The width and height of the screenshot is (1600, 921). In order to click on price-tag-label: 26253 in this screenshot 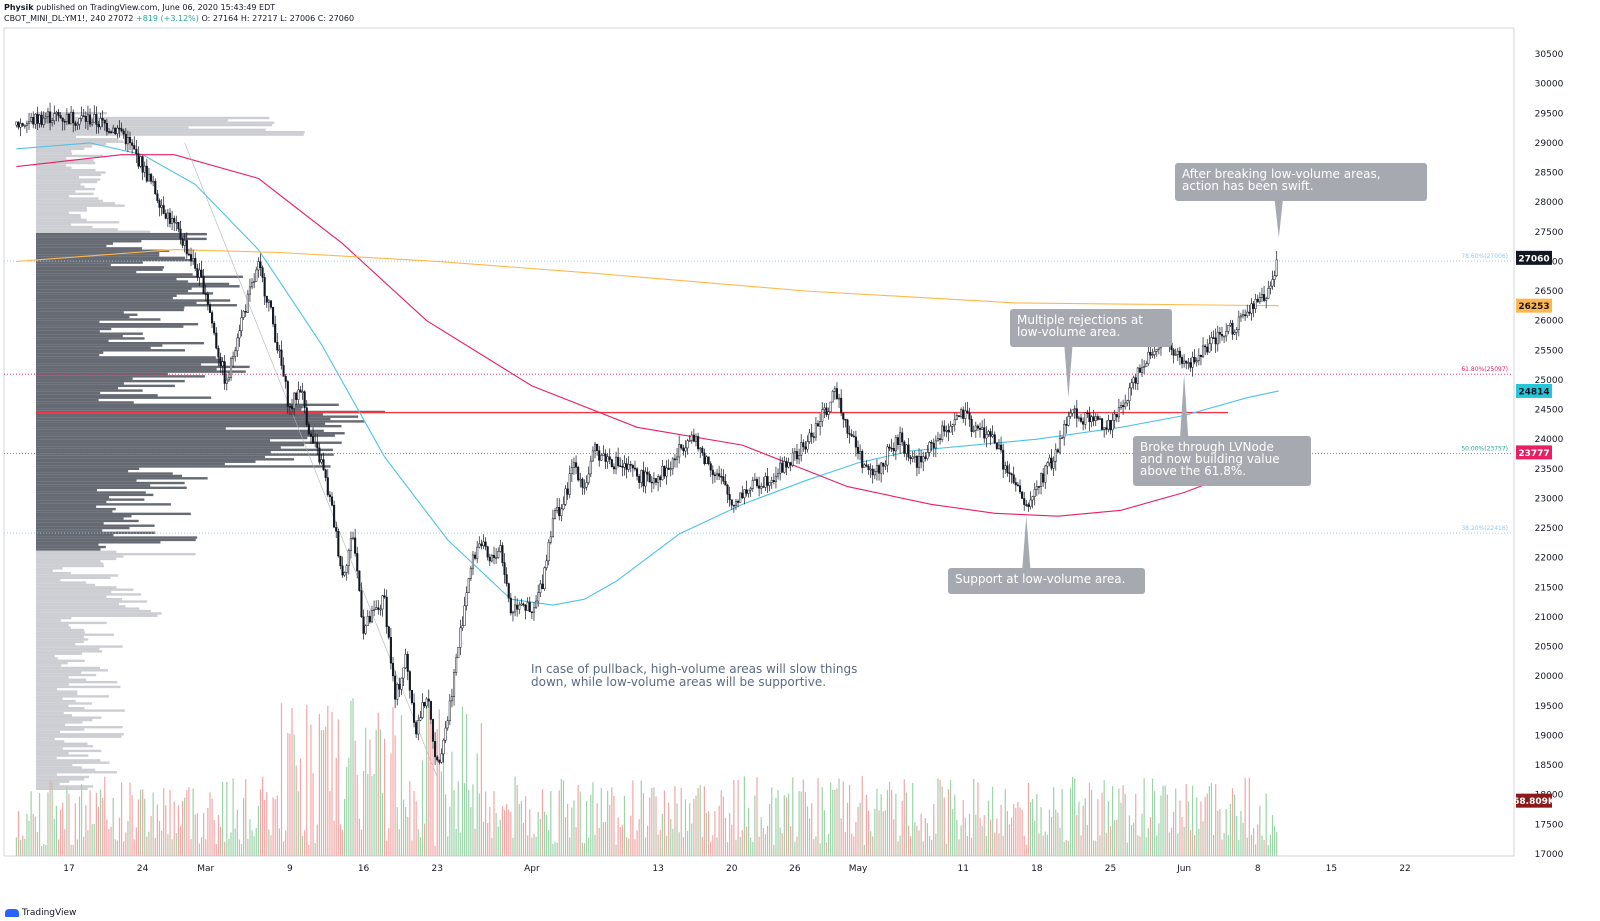, I will do `click(1533, 307)`.